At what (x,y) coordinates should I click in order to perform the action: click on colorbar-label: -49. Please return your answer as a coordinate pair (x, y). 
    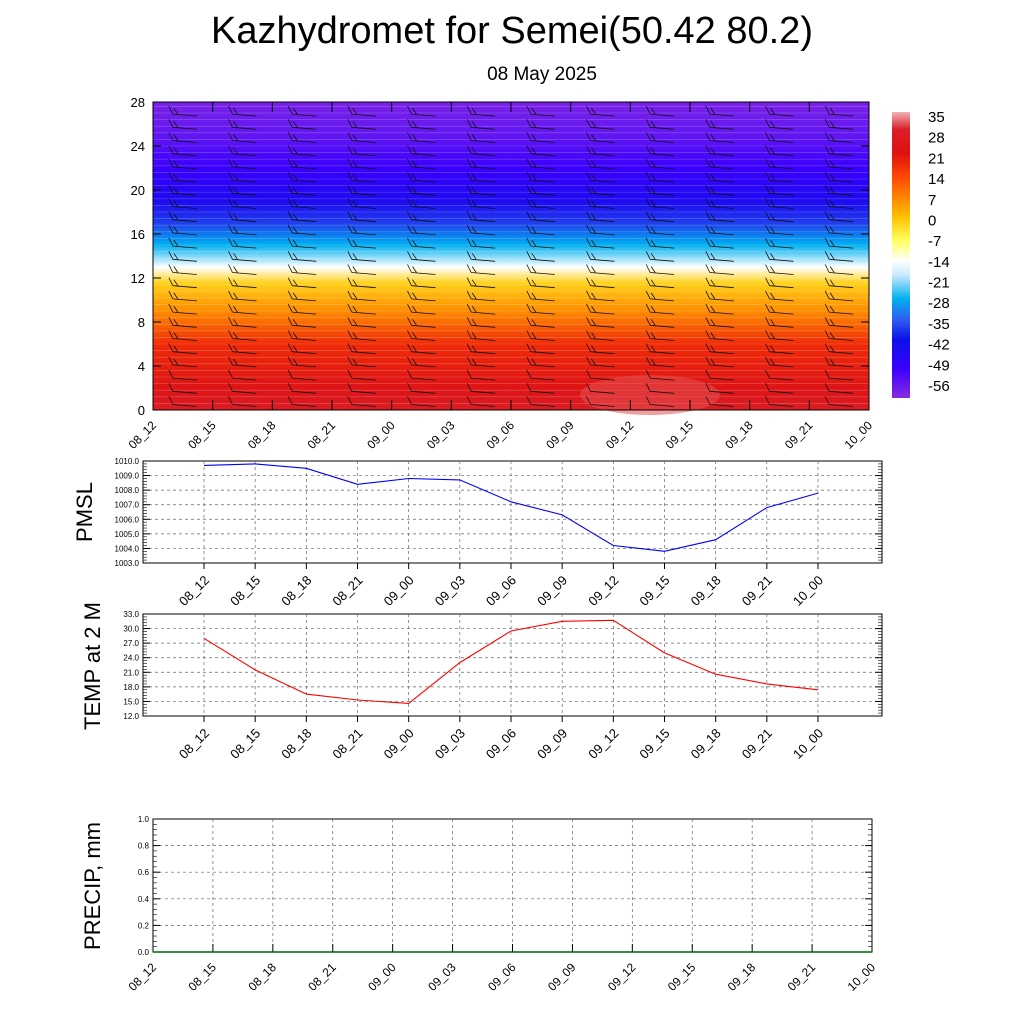
    Looking at the image, I should click on (939, 365).